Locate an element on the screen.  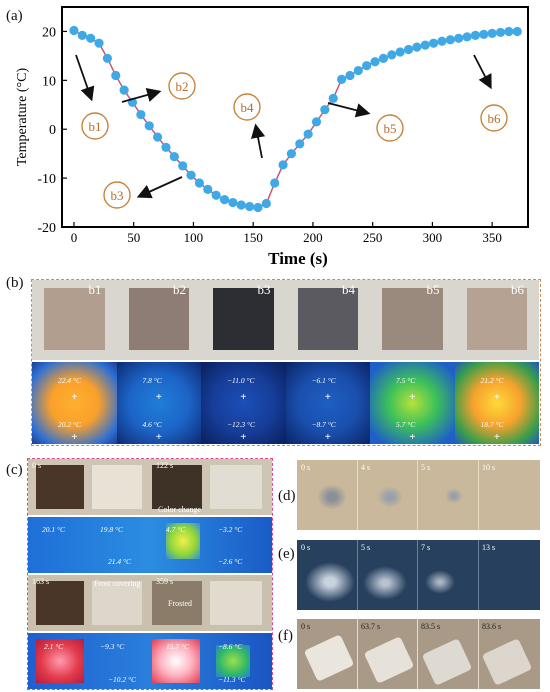
panel-label-d: (d) is located at coordinates (287, 496).